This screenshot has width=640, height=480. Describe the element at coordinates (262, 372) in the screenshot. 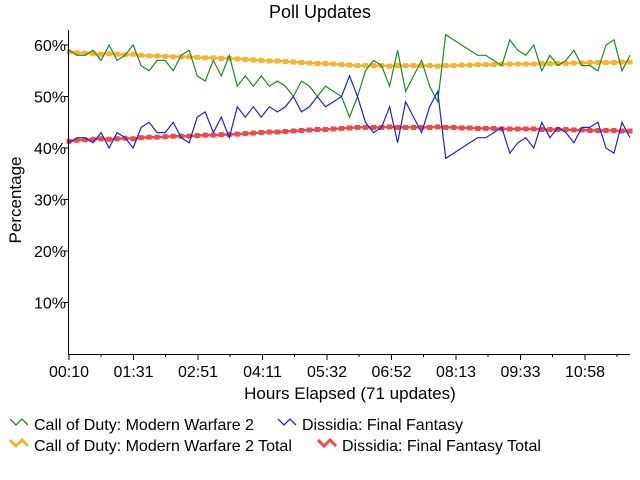

I see `x-tick-label: 04:11` at that location.